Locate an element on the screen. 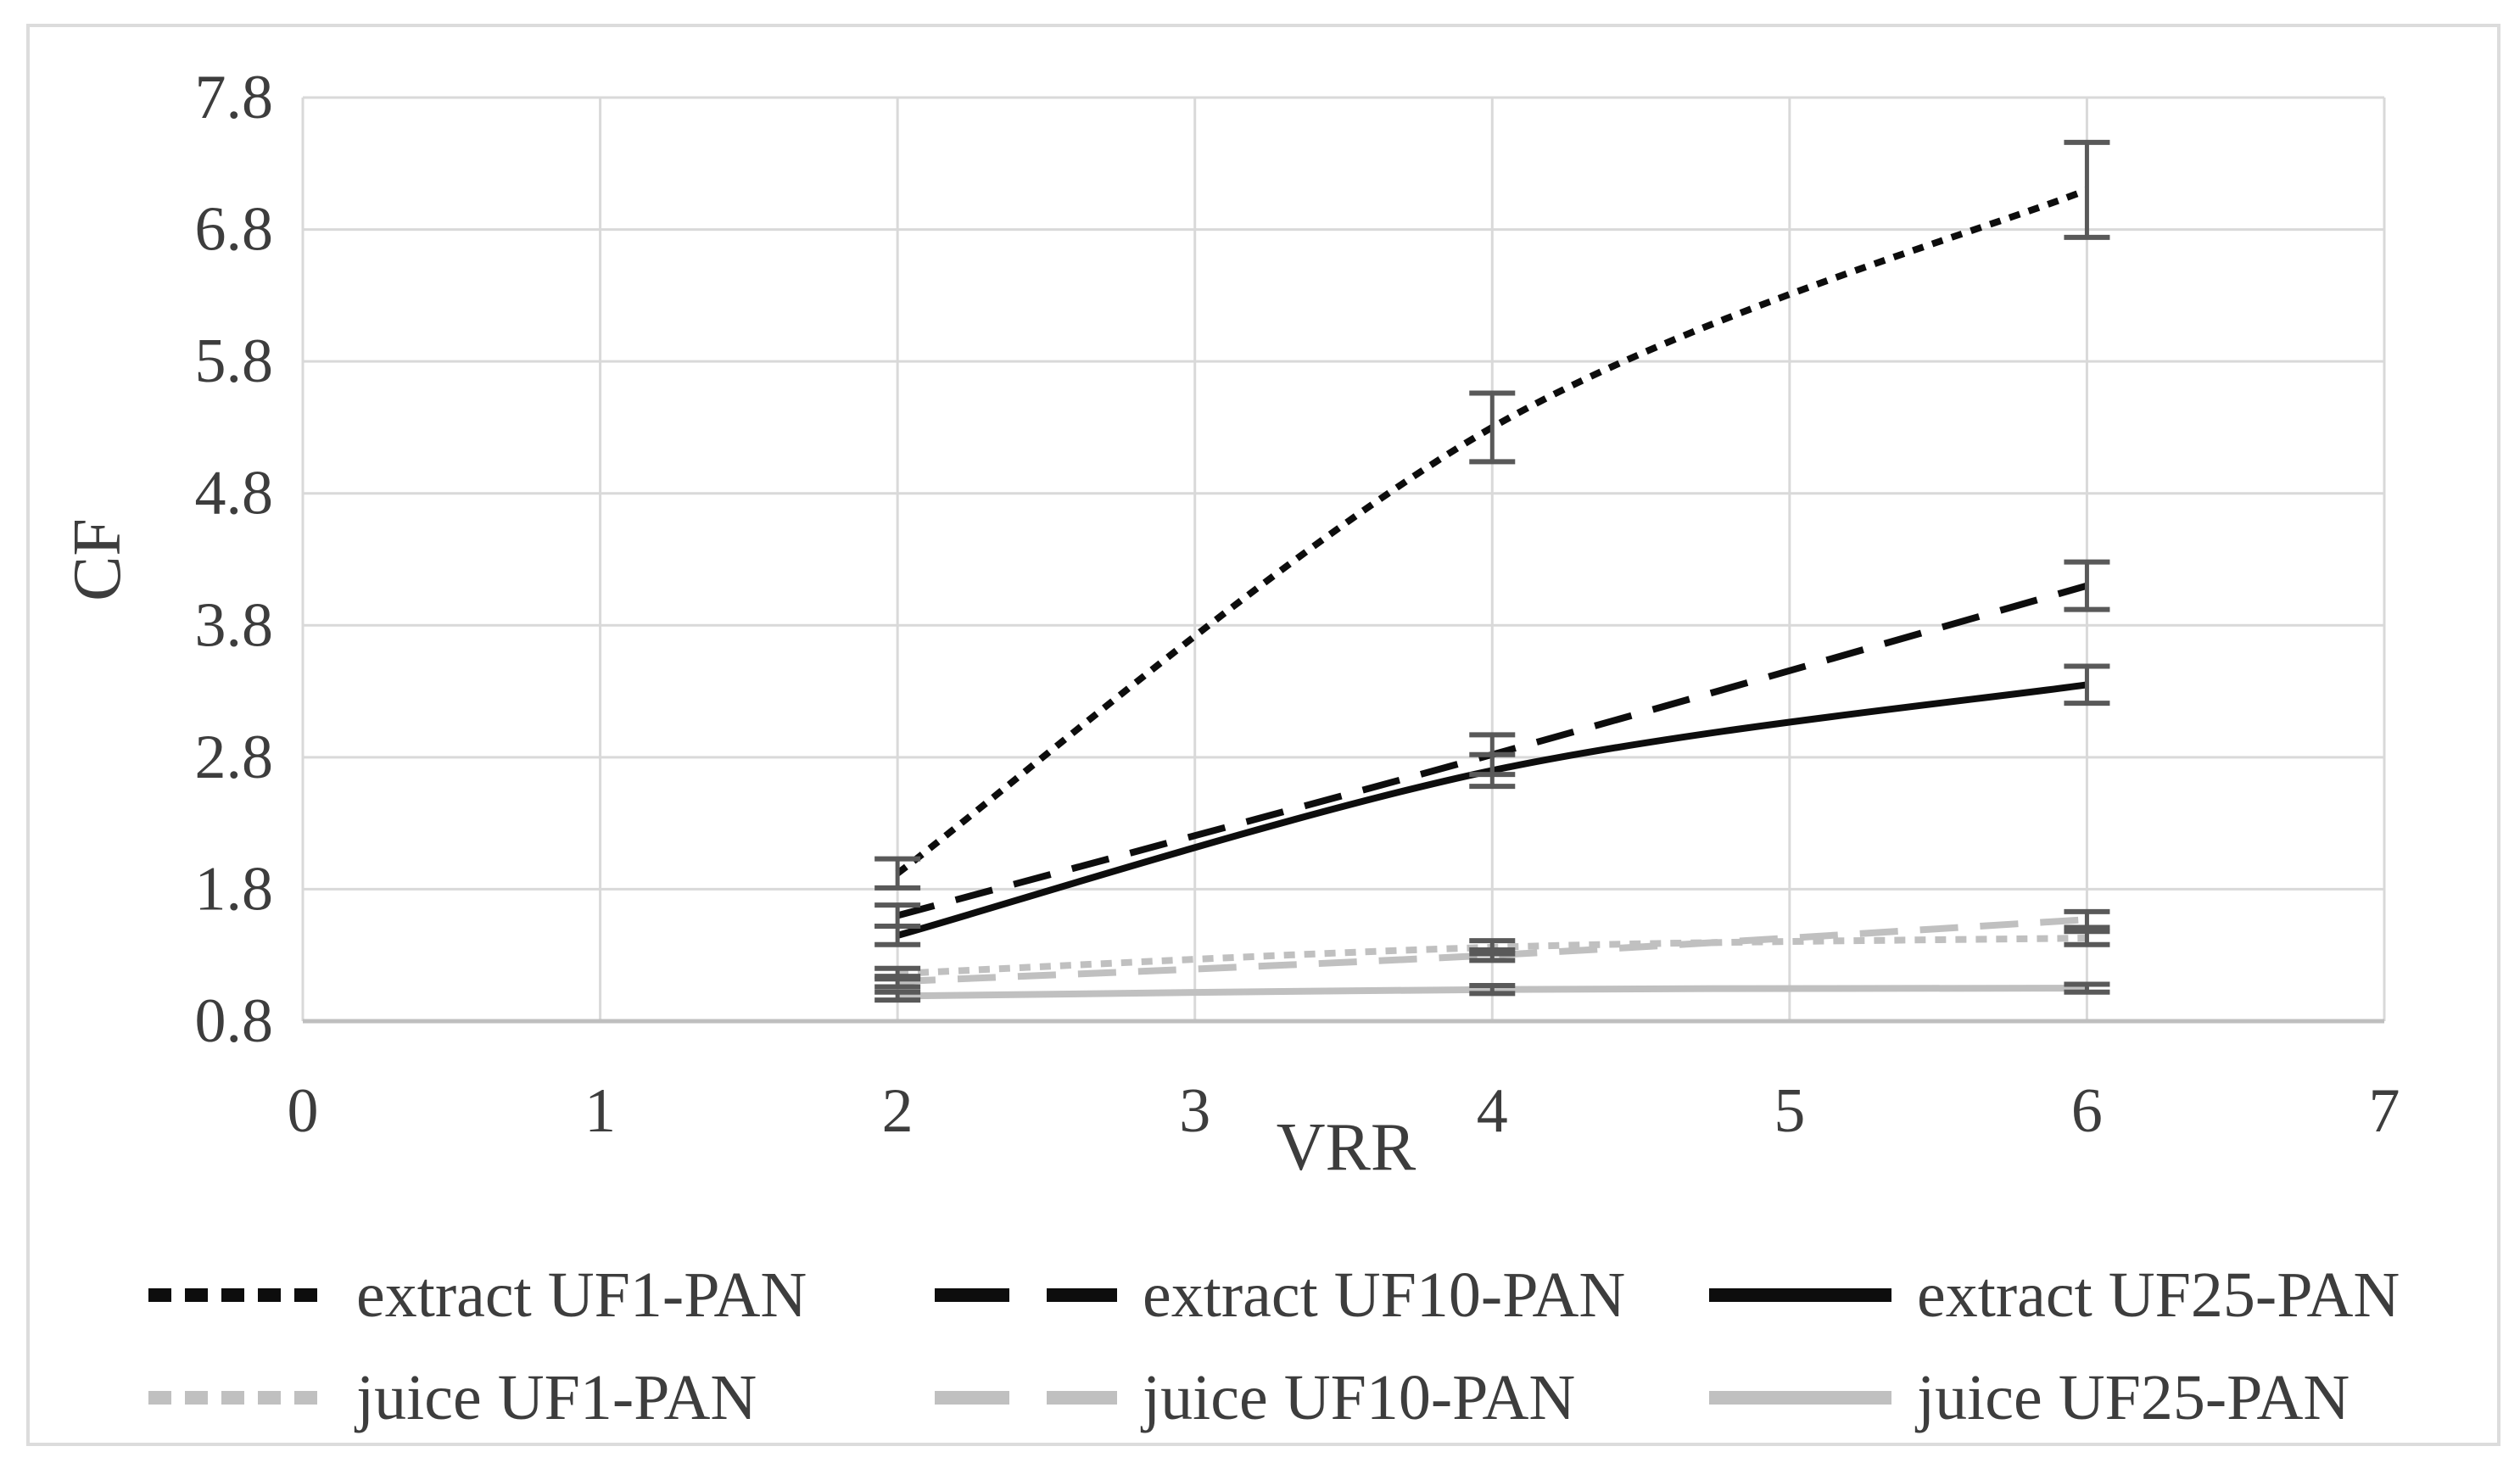  legend-label: juice UF25-PAN is located at coordinates (2132, 1397).